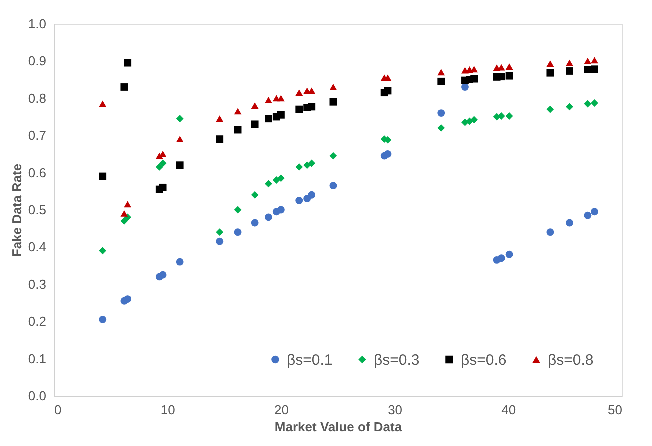 This screenshot has width=652, height=446. Describe the element at coordinates (509, 410) in the screenshot. I see `x-tick-label: 40` at that location.